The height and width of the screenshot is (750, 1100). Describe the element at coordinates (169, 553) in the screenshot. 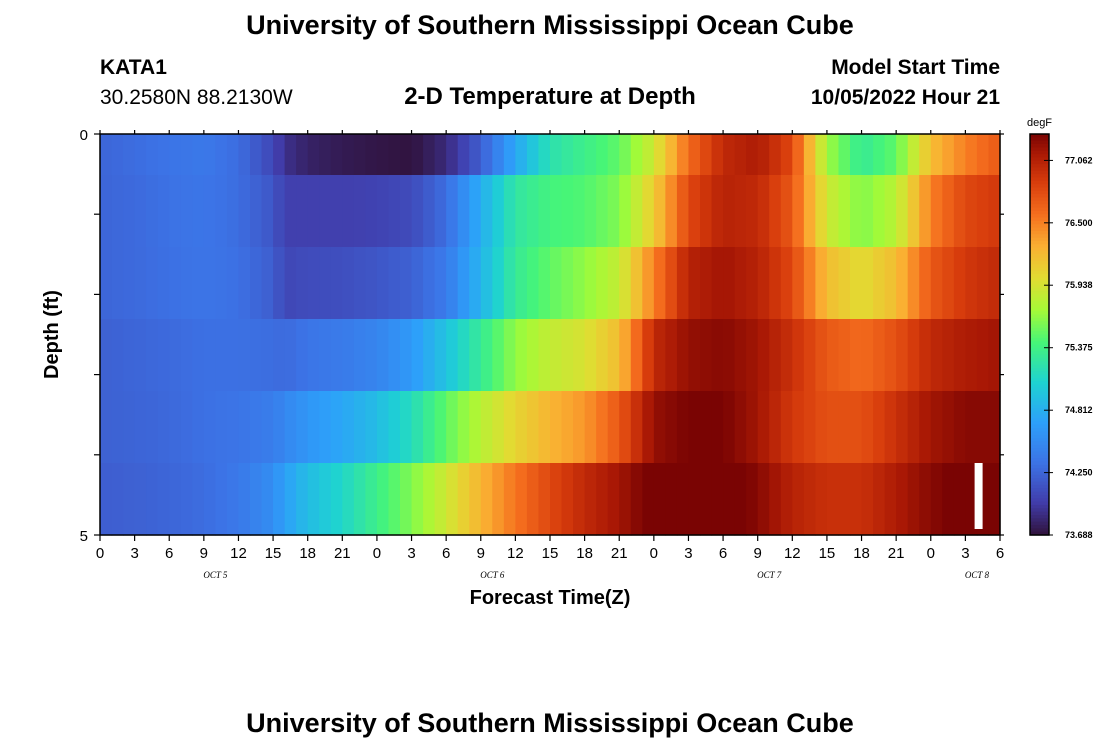

I see `x-tick-label: 6` at that location.